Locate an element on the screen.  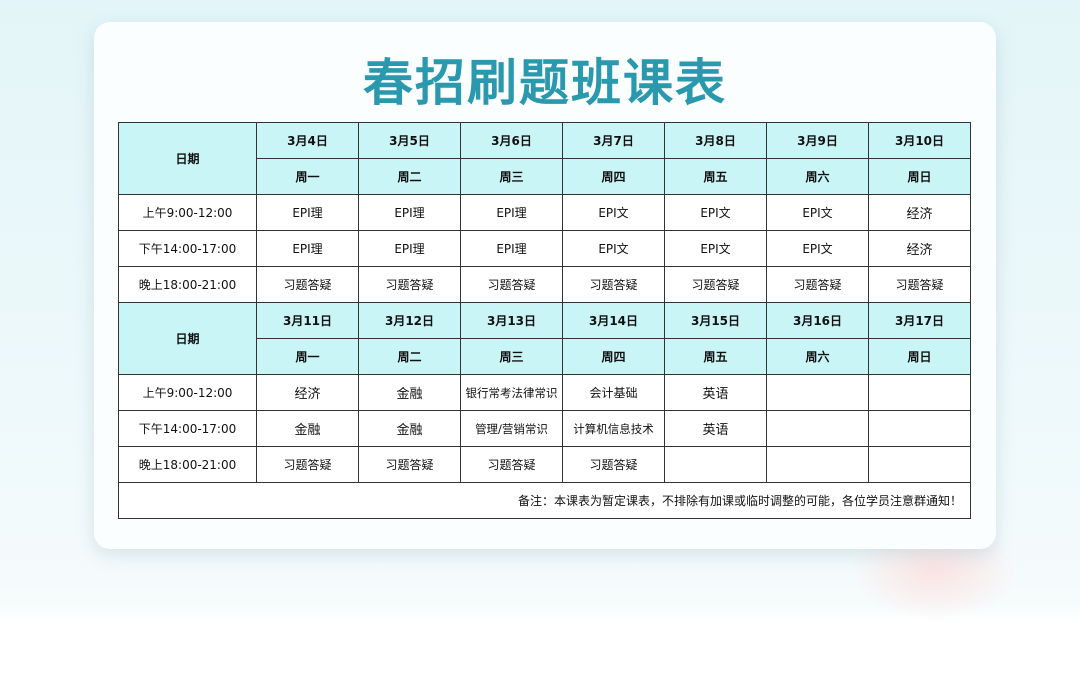
note-text: 备注：本课表为暂定课表，不排除有加课或临时调整的可能，各位学员注意群通知！ is located at coordinates (544, 500).